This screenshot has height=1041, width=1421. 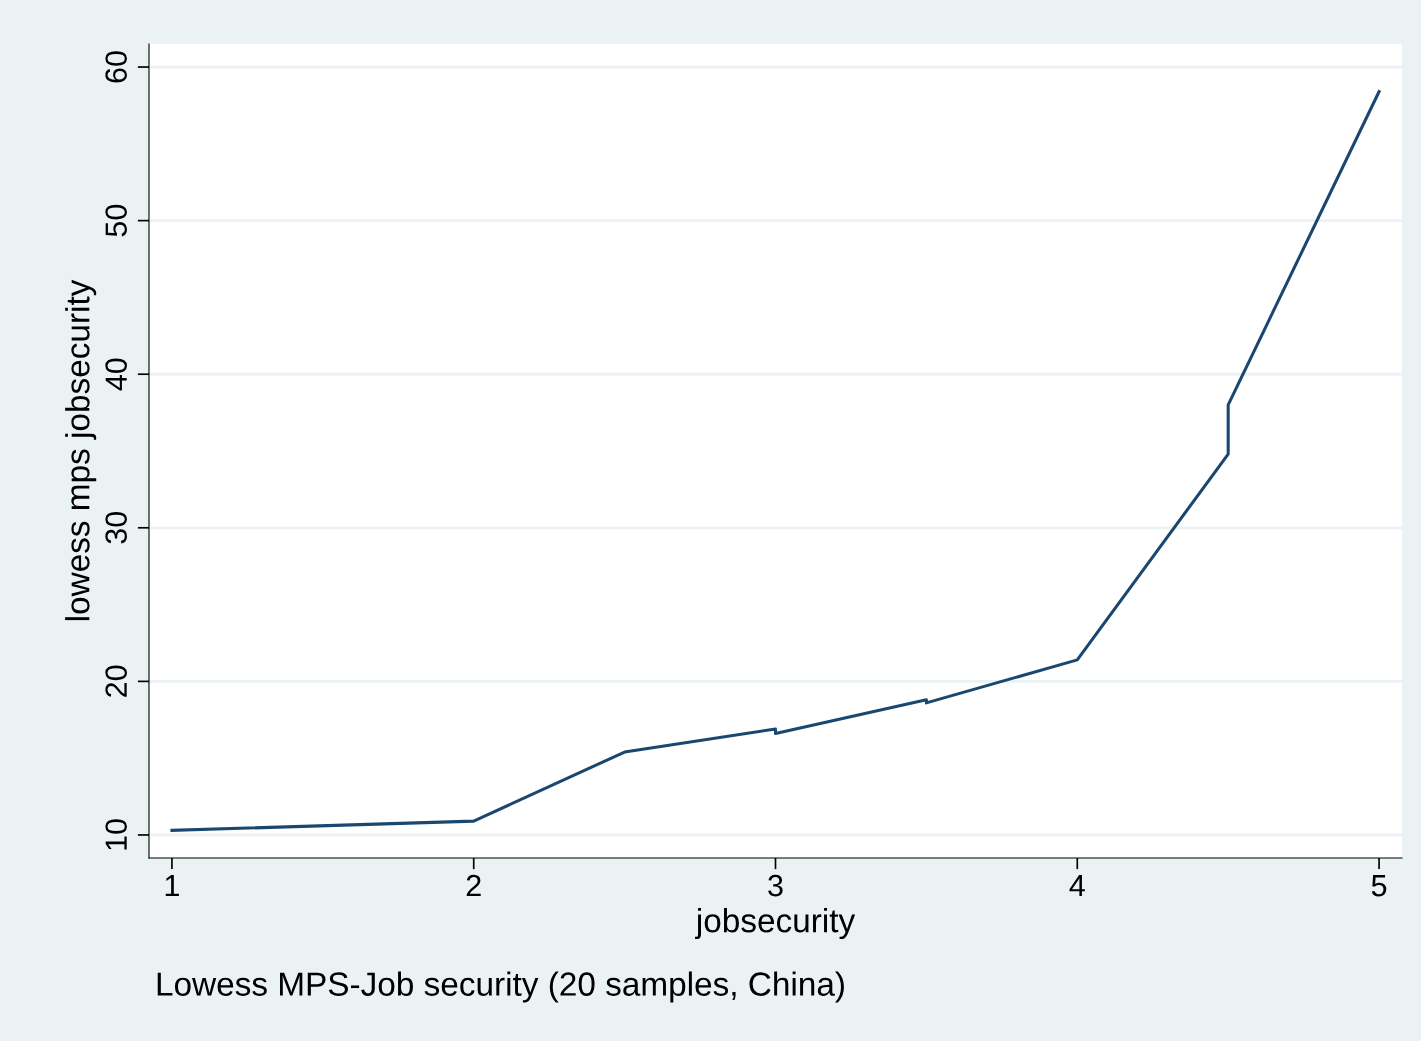 What do you see at coordinates (473, 885) in the screenshot?
I see `x-tick-label: 2` at bounding box center [473, 885].